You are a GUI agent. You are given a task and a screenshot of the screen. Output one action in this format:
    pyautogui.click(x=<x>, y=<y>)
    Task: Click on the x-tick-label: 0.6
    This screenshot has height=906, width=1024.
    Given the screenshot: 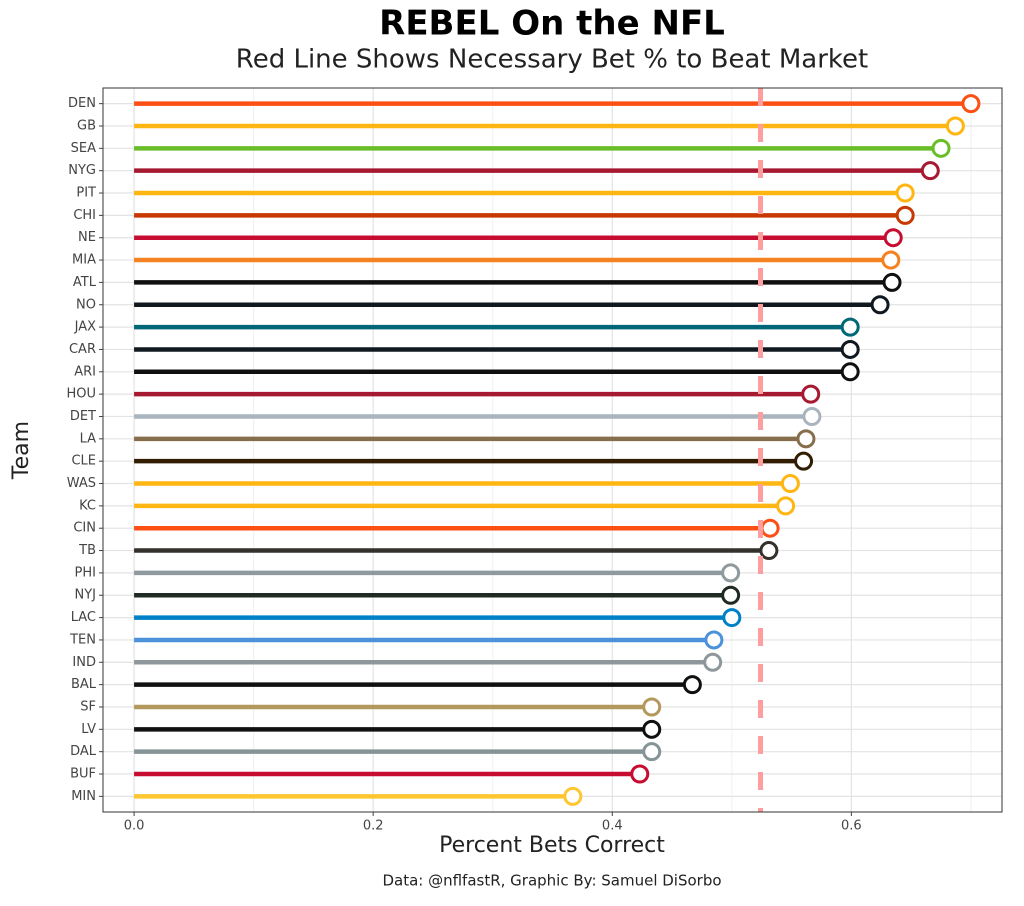 What is the action you would take?
    pyautogui.click(x=851, y=826)
    